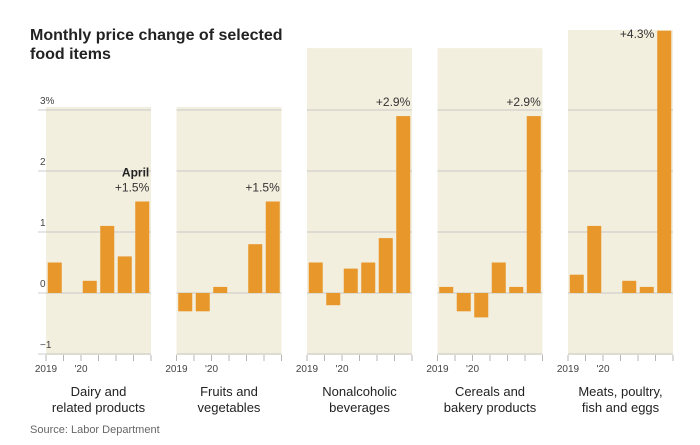 The height and width of the screenshot is (445, 700). Describe the element at coordinates (620, 399) in the screenshot. I see `panel-label: Meats, poultry, fish and eggs` at that location.